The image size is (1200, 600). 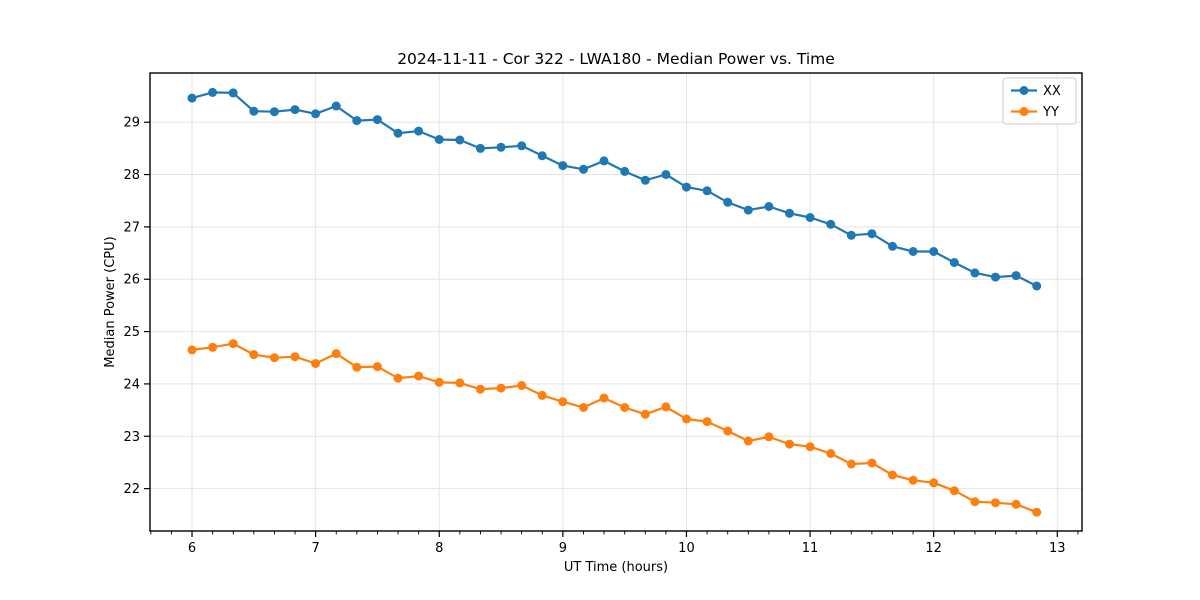 What do you see at coordinates (131, 437) in the screenshot?
I see `y-tick-label: 23` at bounding box center [131, 437].